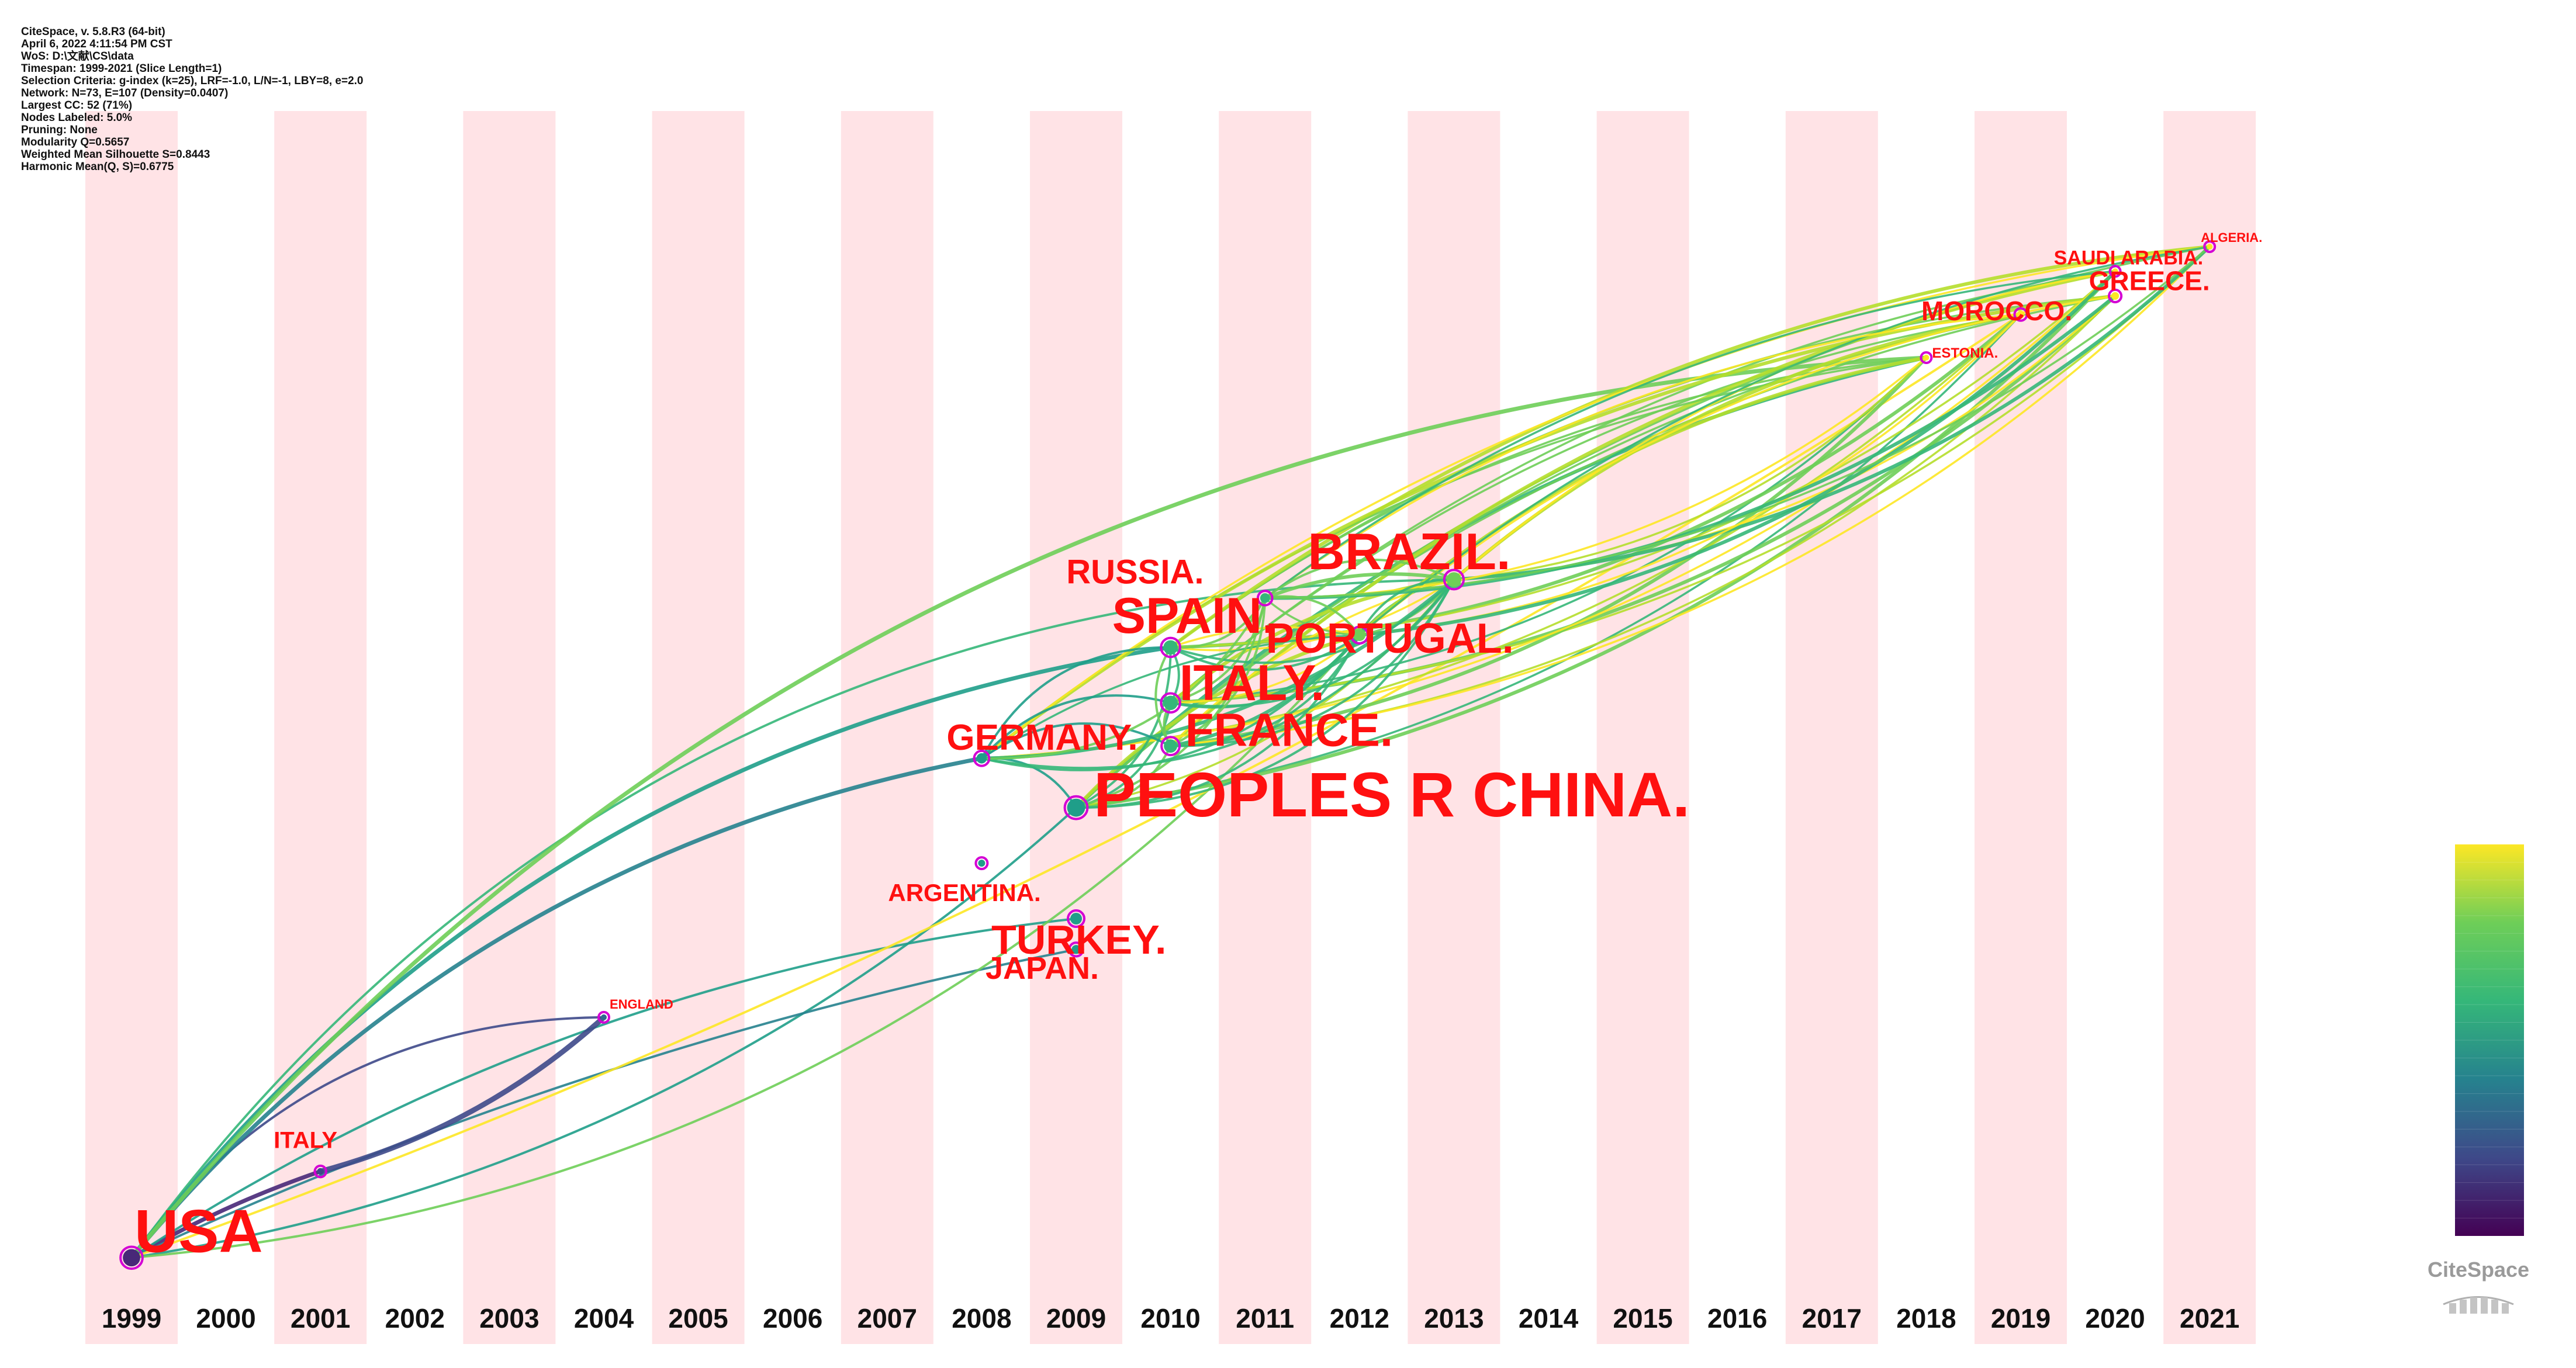 The width and height of the screenshot is (2576, 1368). I want to click on label-germany: GERMANY., so click(1041, 738).